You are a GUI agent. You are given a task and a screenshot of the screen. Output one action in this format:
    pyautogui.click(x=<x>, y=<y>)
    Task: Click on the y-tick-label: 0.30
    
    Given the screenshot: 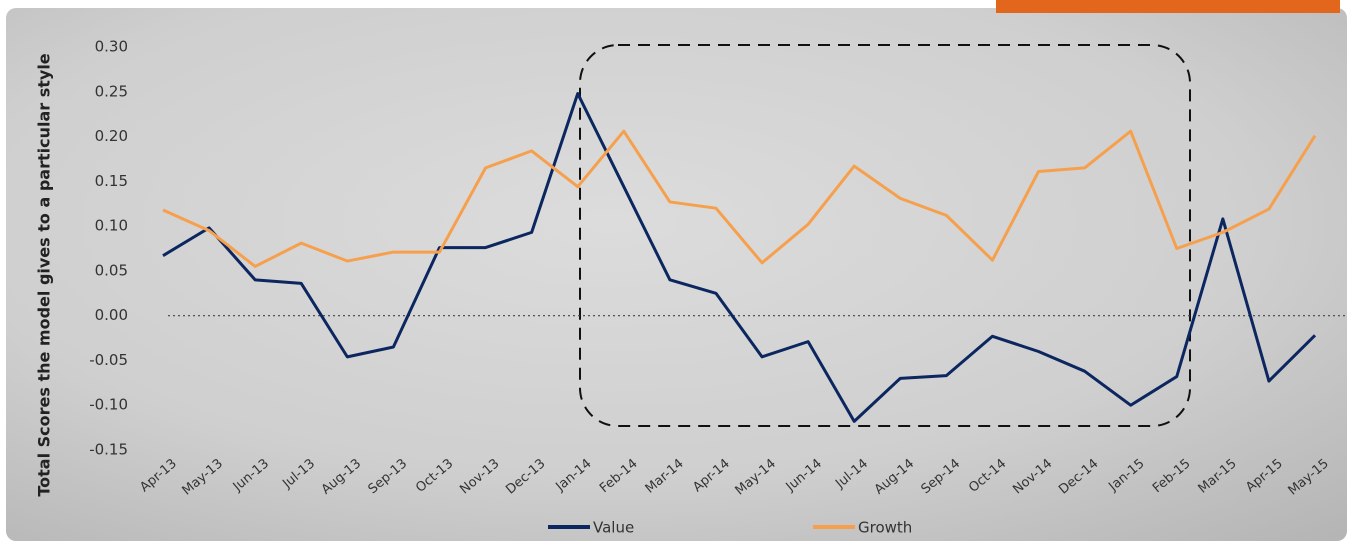 What is the action you would take?
    pyautogui.click(x=111, y=47)
    